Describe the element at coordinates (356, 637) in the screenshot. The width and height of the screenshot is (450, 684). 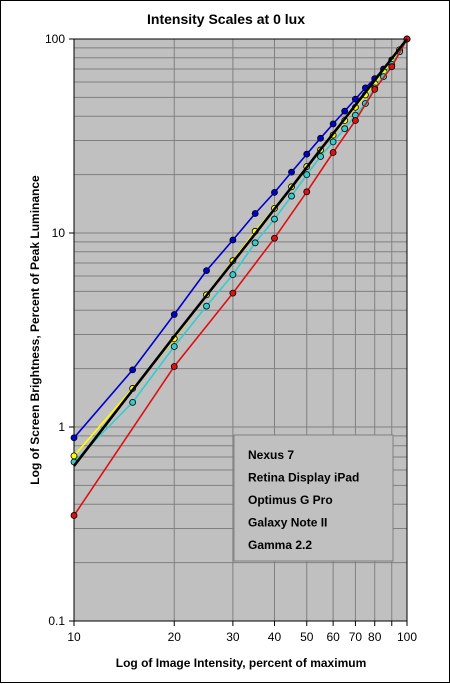
I see `x-tick-label: 70` at that location.